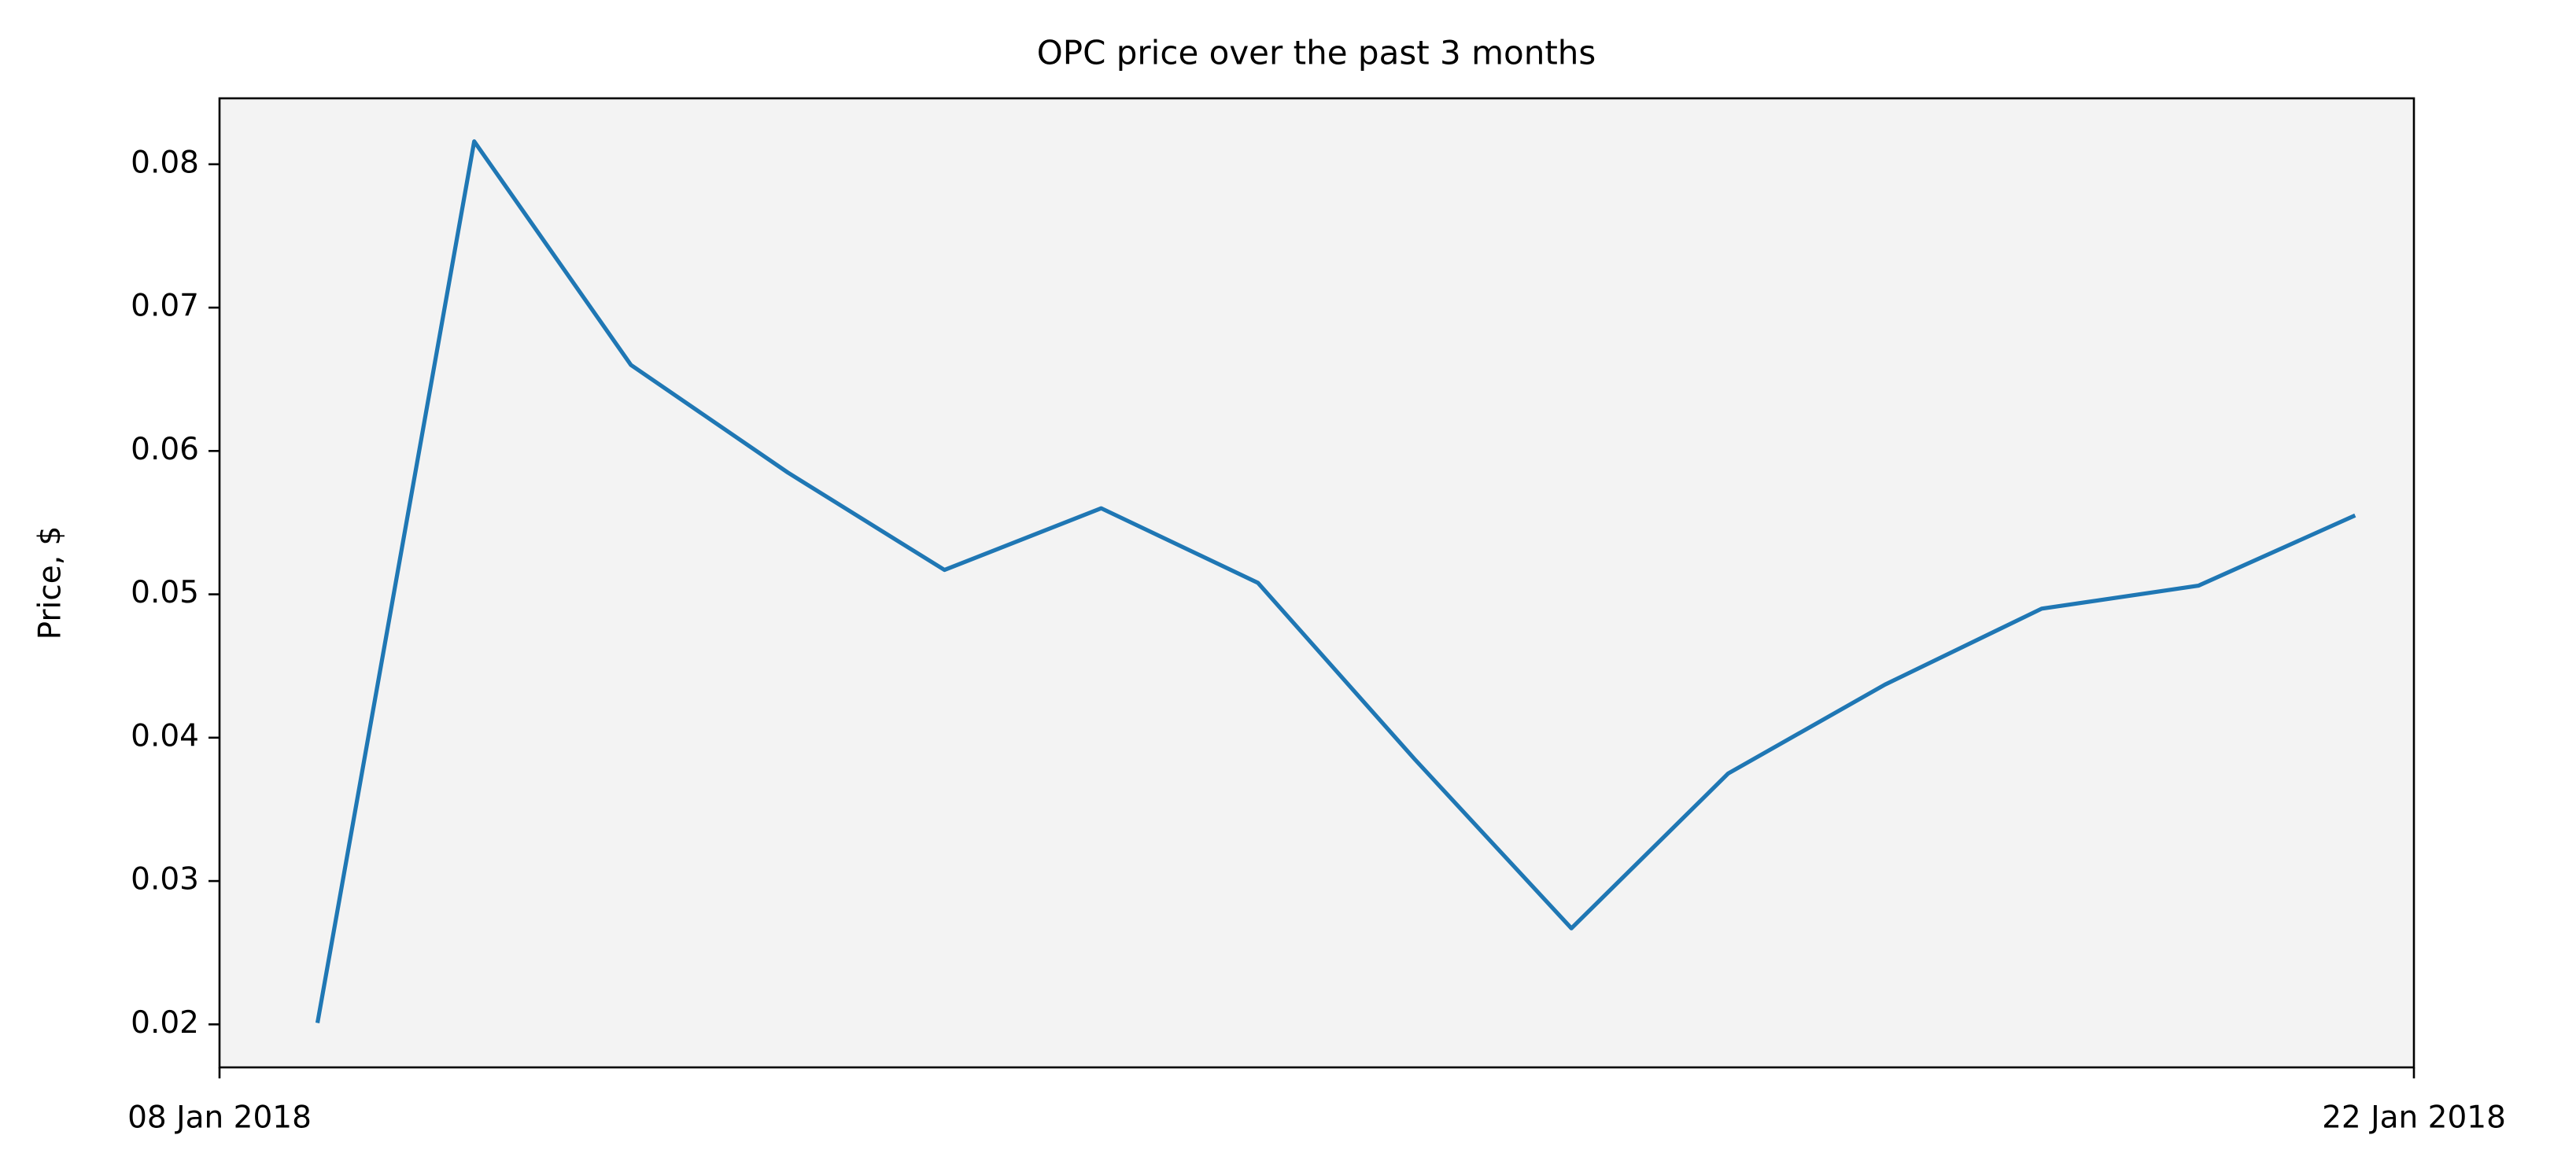 The image size is (2576, 1172). Describe the element at coordinates (165, 592) in the screenshot. I see `y-tick-label: 0.05` at that location.